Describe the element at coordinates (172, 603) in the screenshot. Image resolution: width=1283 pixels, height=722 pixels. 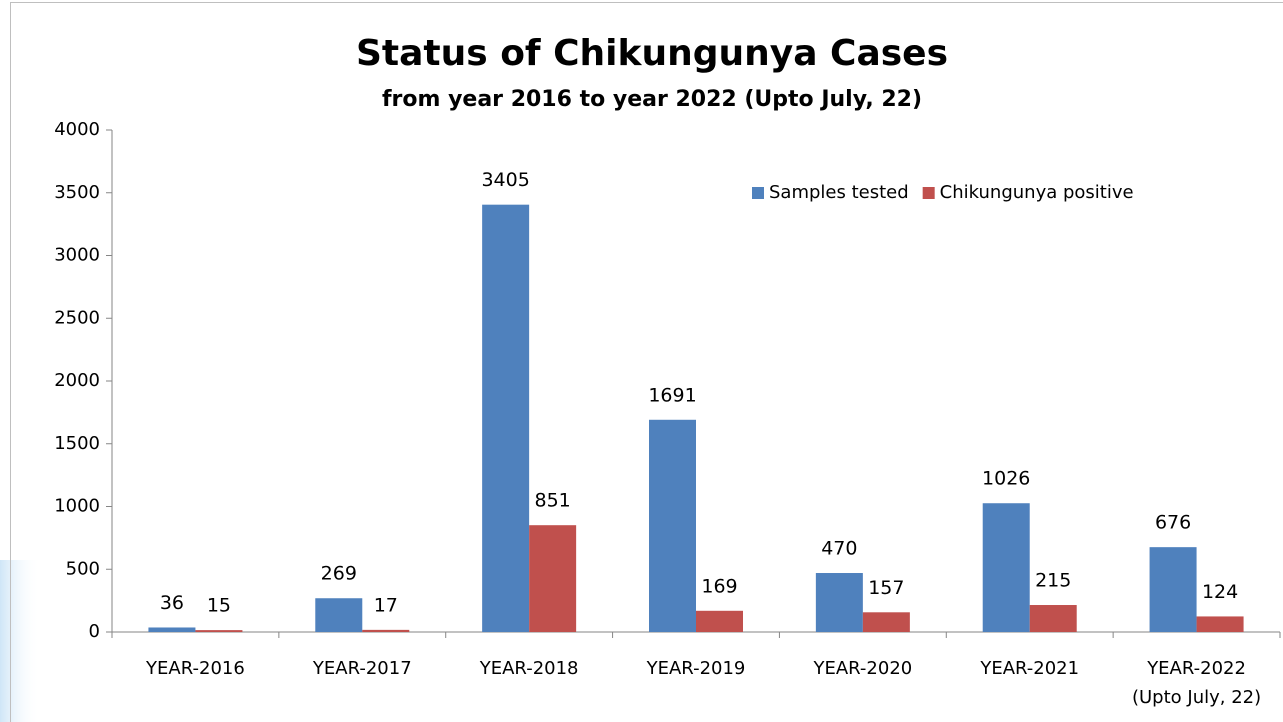
I see `value-label: 36` at that location.